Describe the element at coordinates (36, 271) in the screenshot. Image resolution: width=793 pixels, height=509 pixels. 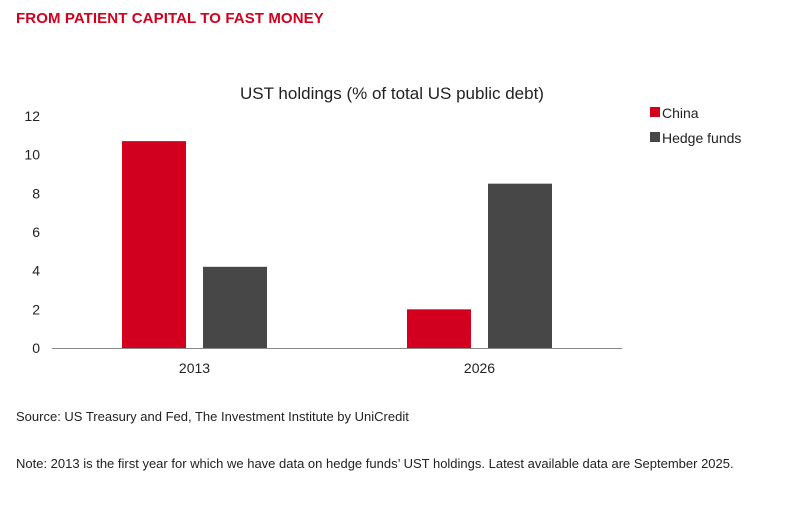
I see `y-tick-label: 4` at that location.